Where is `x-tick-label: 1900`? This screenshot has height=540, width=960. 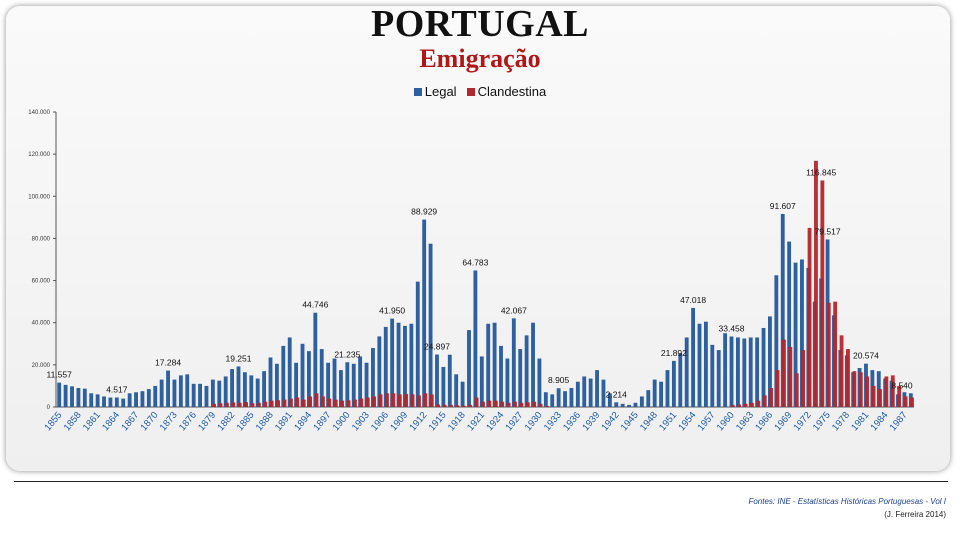
x-tick-label: 1900 is located at coordinates (342, 421).